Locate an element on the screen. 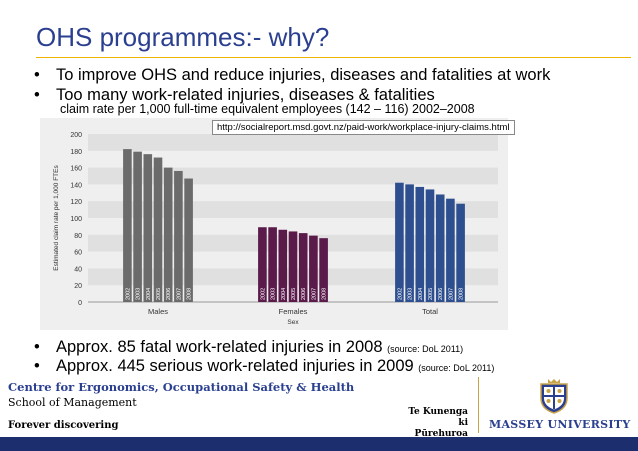 The width and height of the screenshot is (638, 451). y-tick-label: 200 is located at coordinates (76, 135).